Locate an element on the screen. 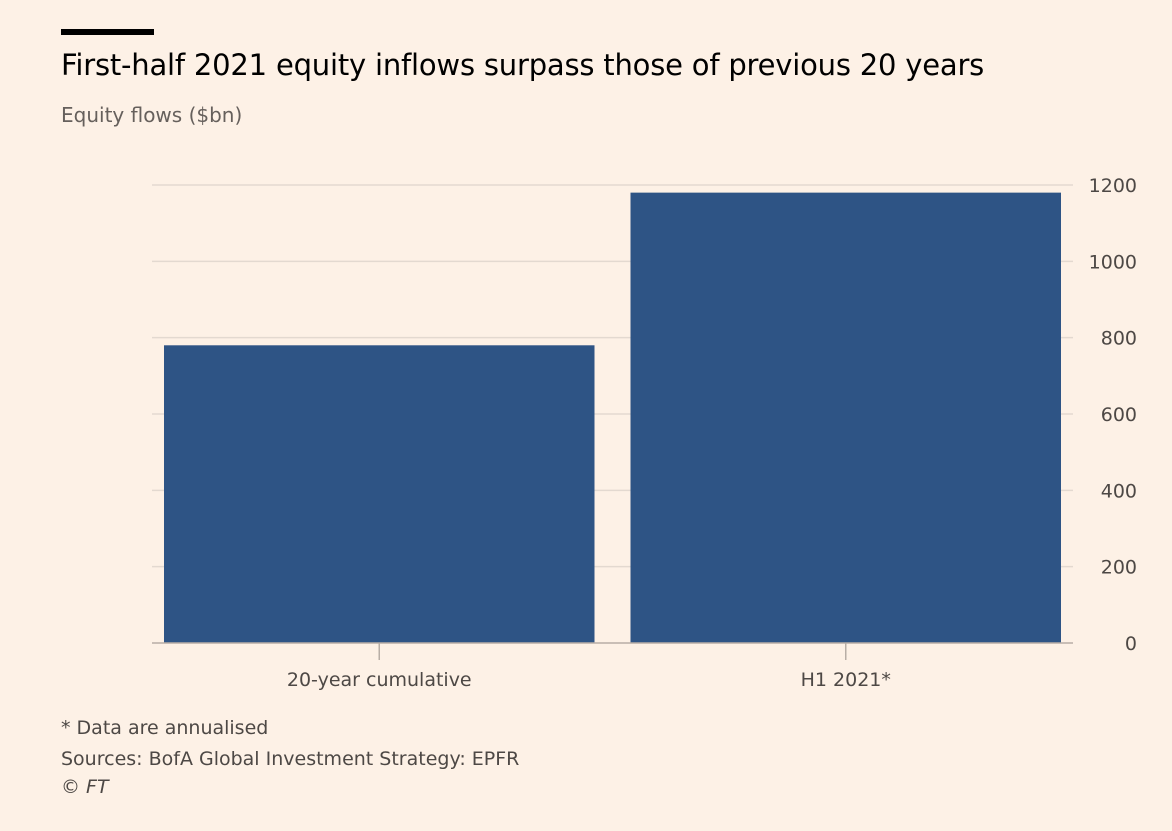 This screenshot has height=831, width=1172. bar is located at coordinates (379, 494).